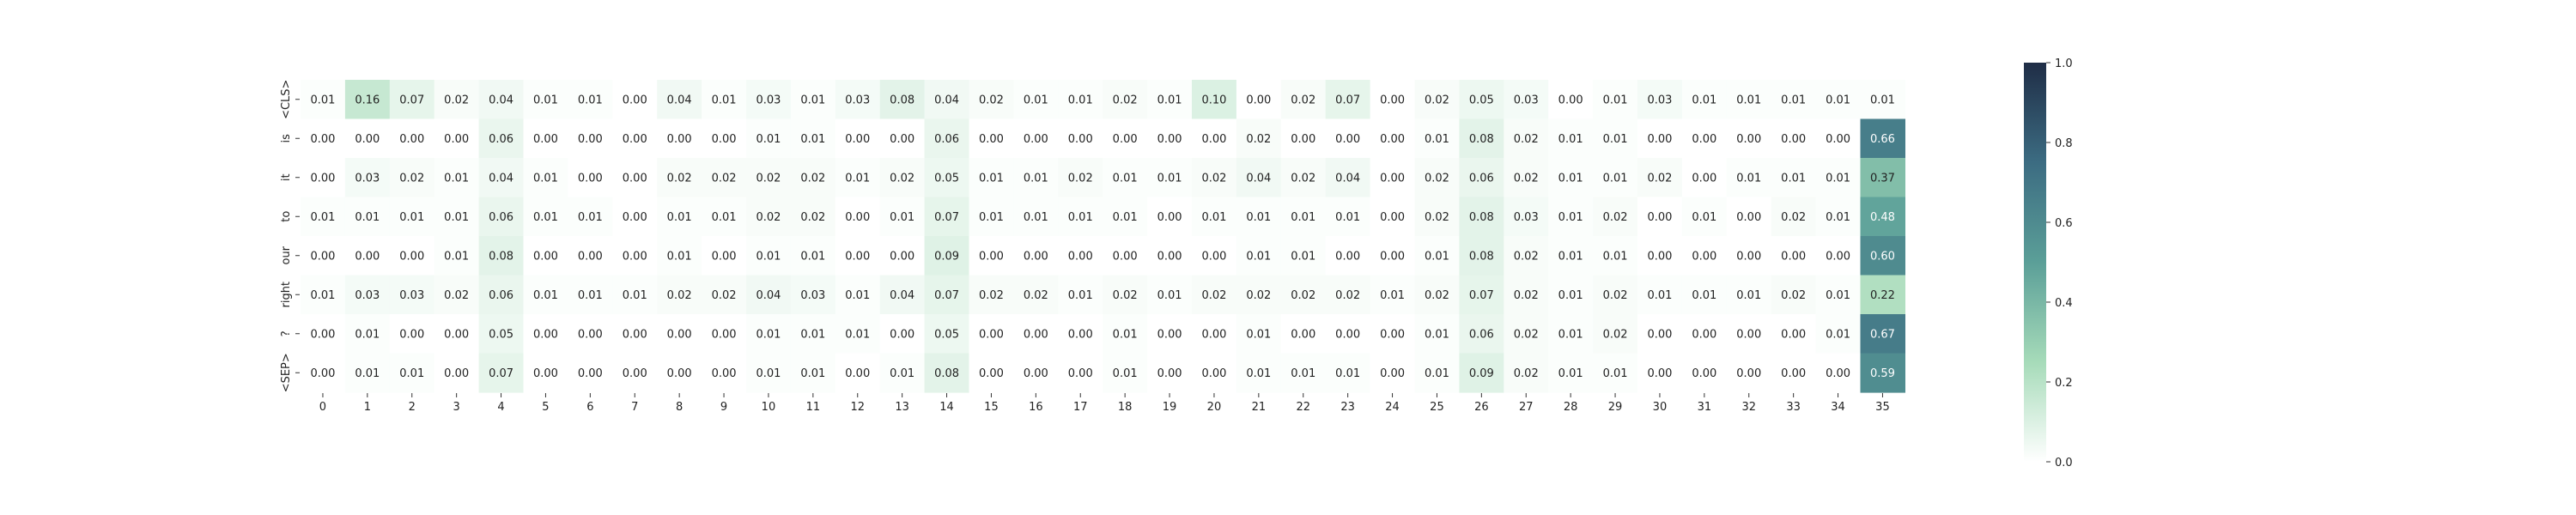  Describe the element at coordinates (545, 256) in the screenshot. I see `cell-value-r4-c5: 0.00` at that location.